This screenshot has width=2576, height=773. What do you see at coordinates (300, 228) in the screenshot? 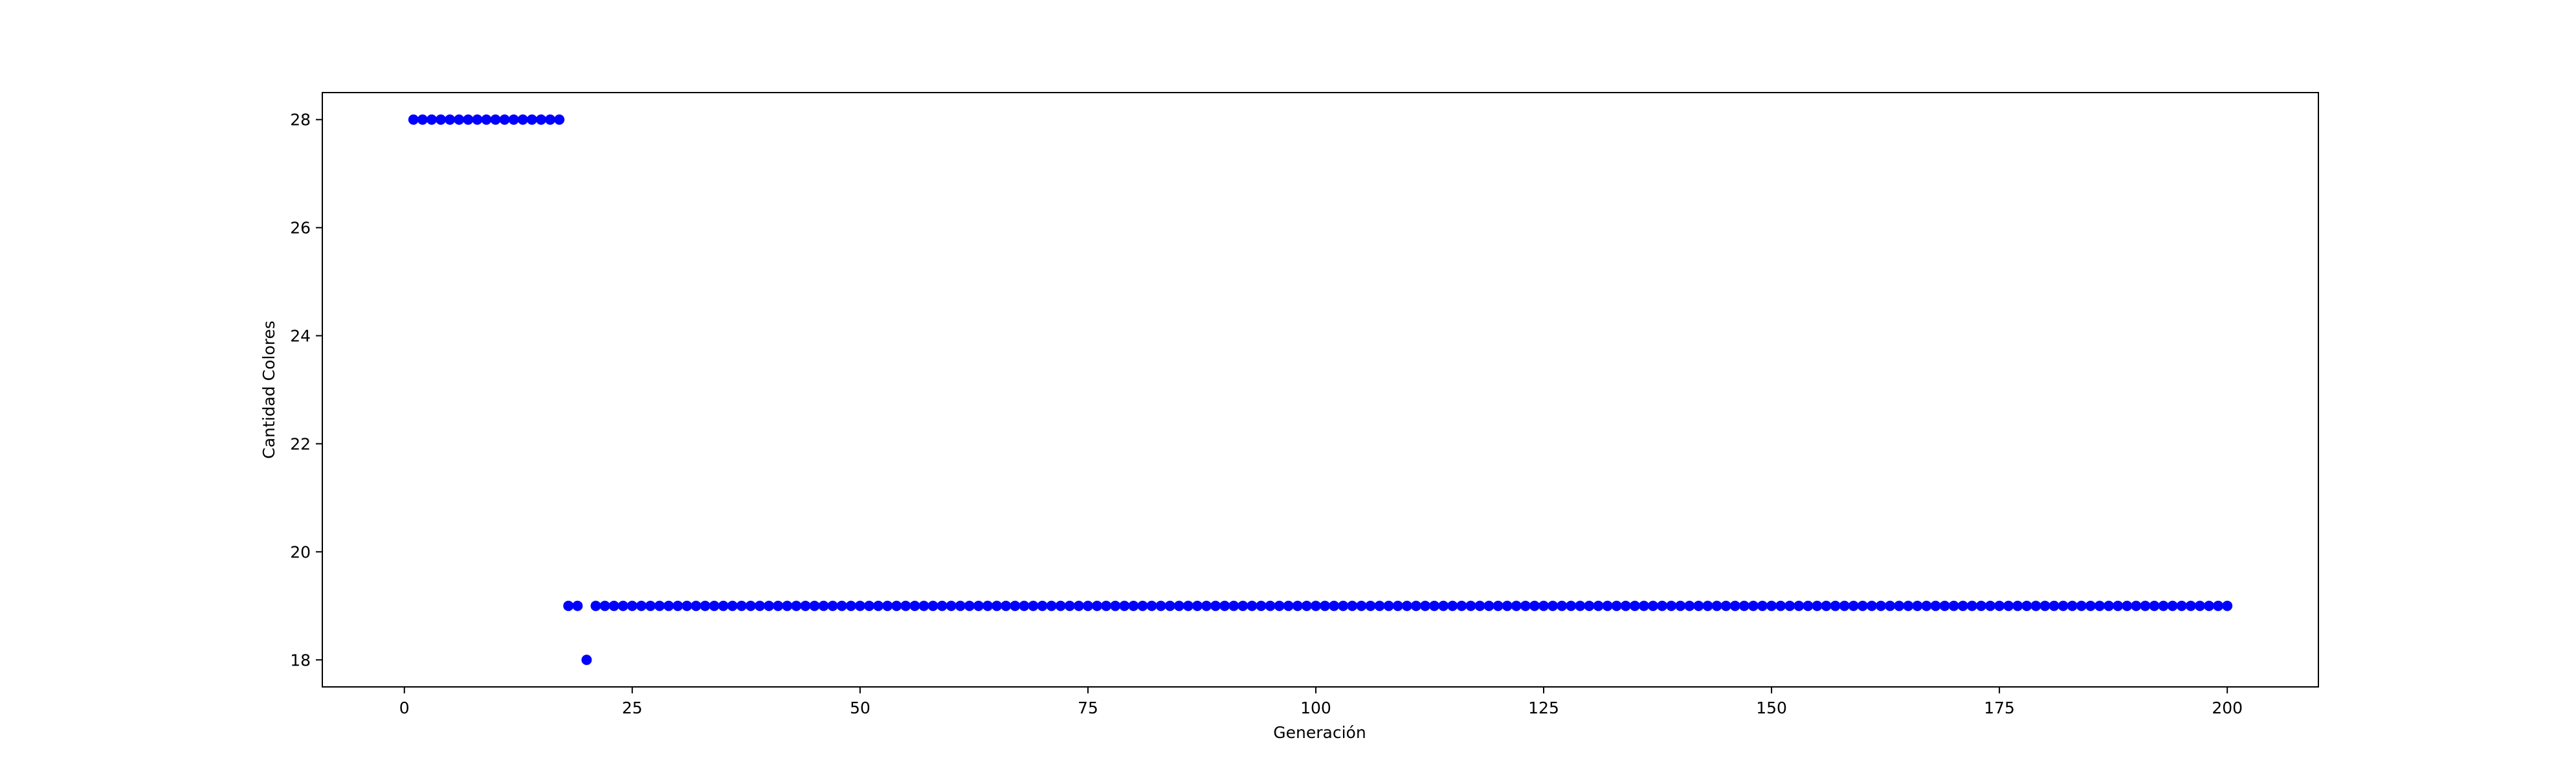
I see `y-tick-label: 26` at bounding box center [300, 228].